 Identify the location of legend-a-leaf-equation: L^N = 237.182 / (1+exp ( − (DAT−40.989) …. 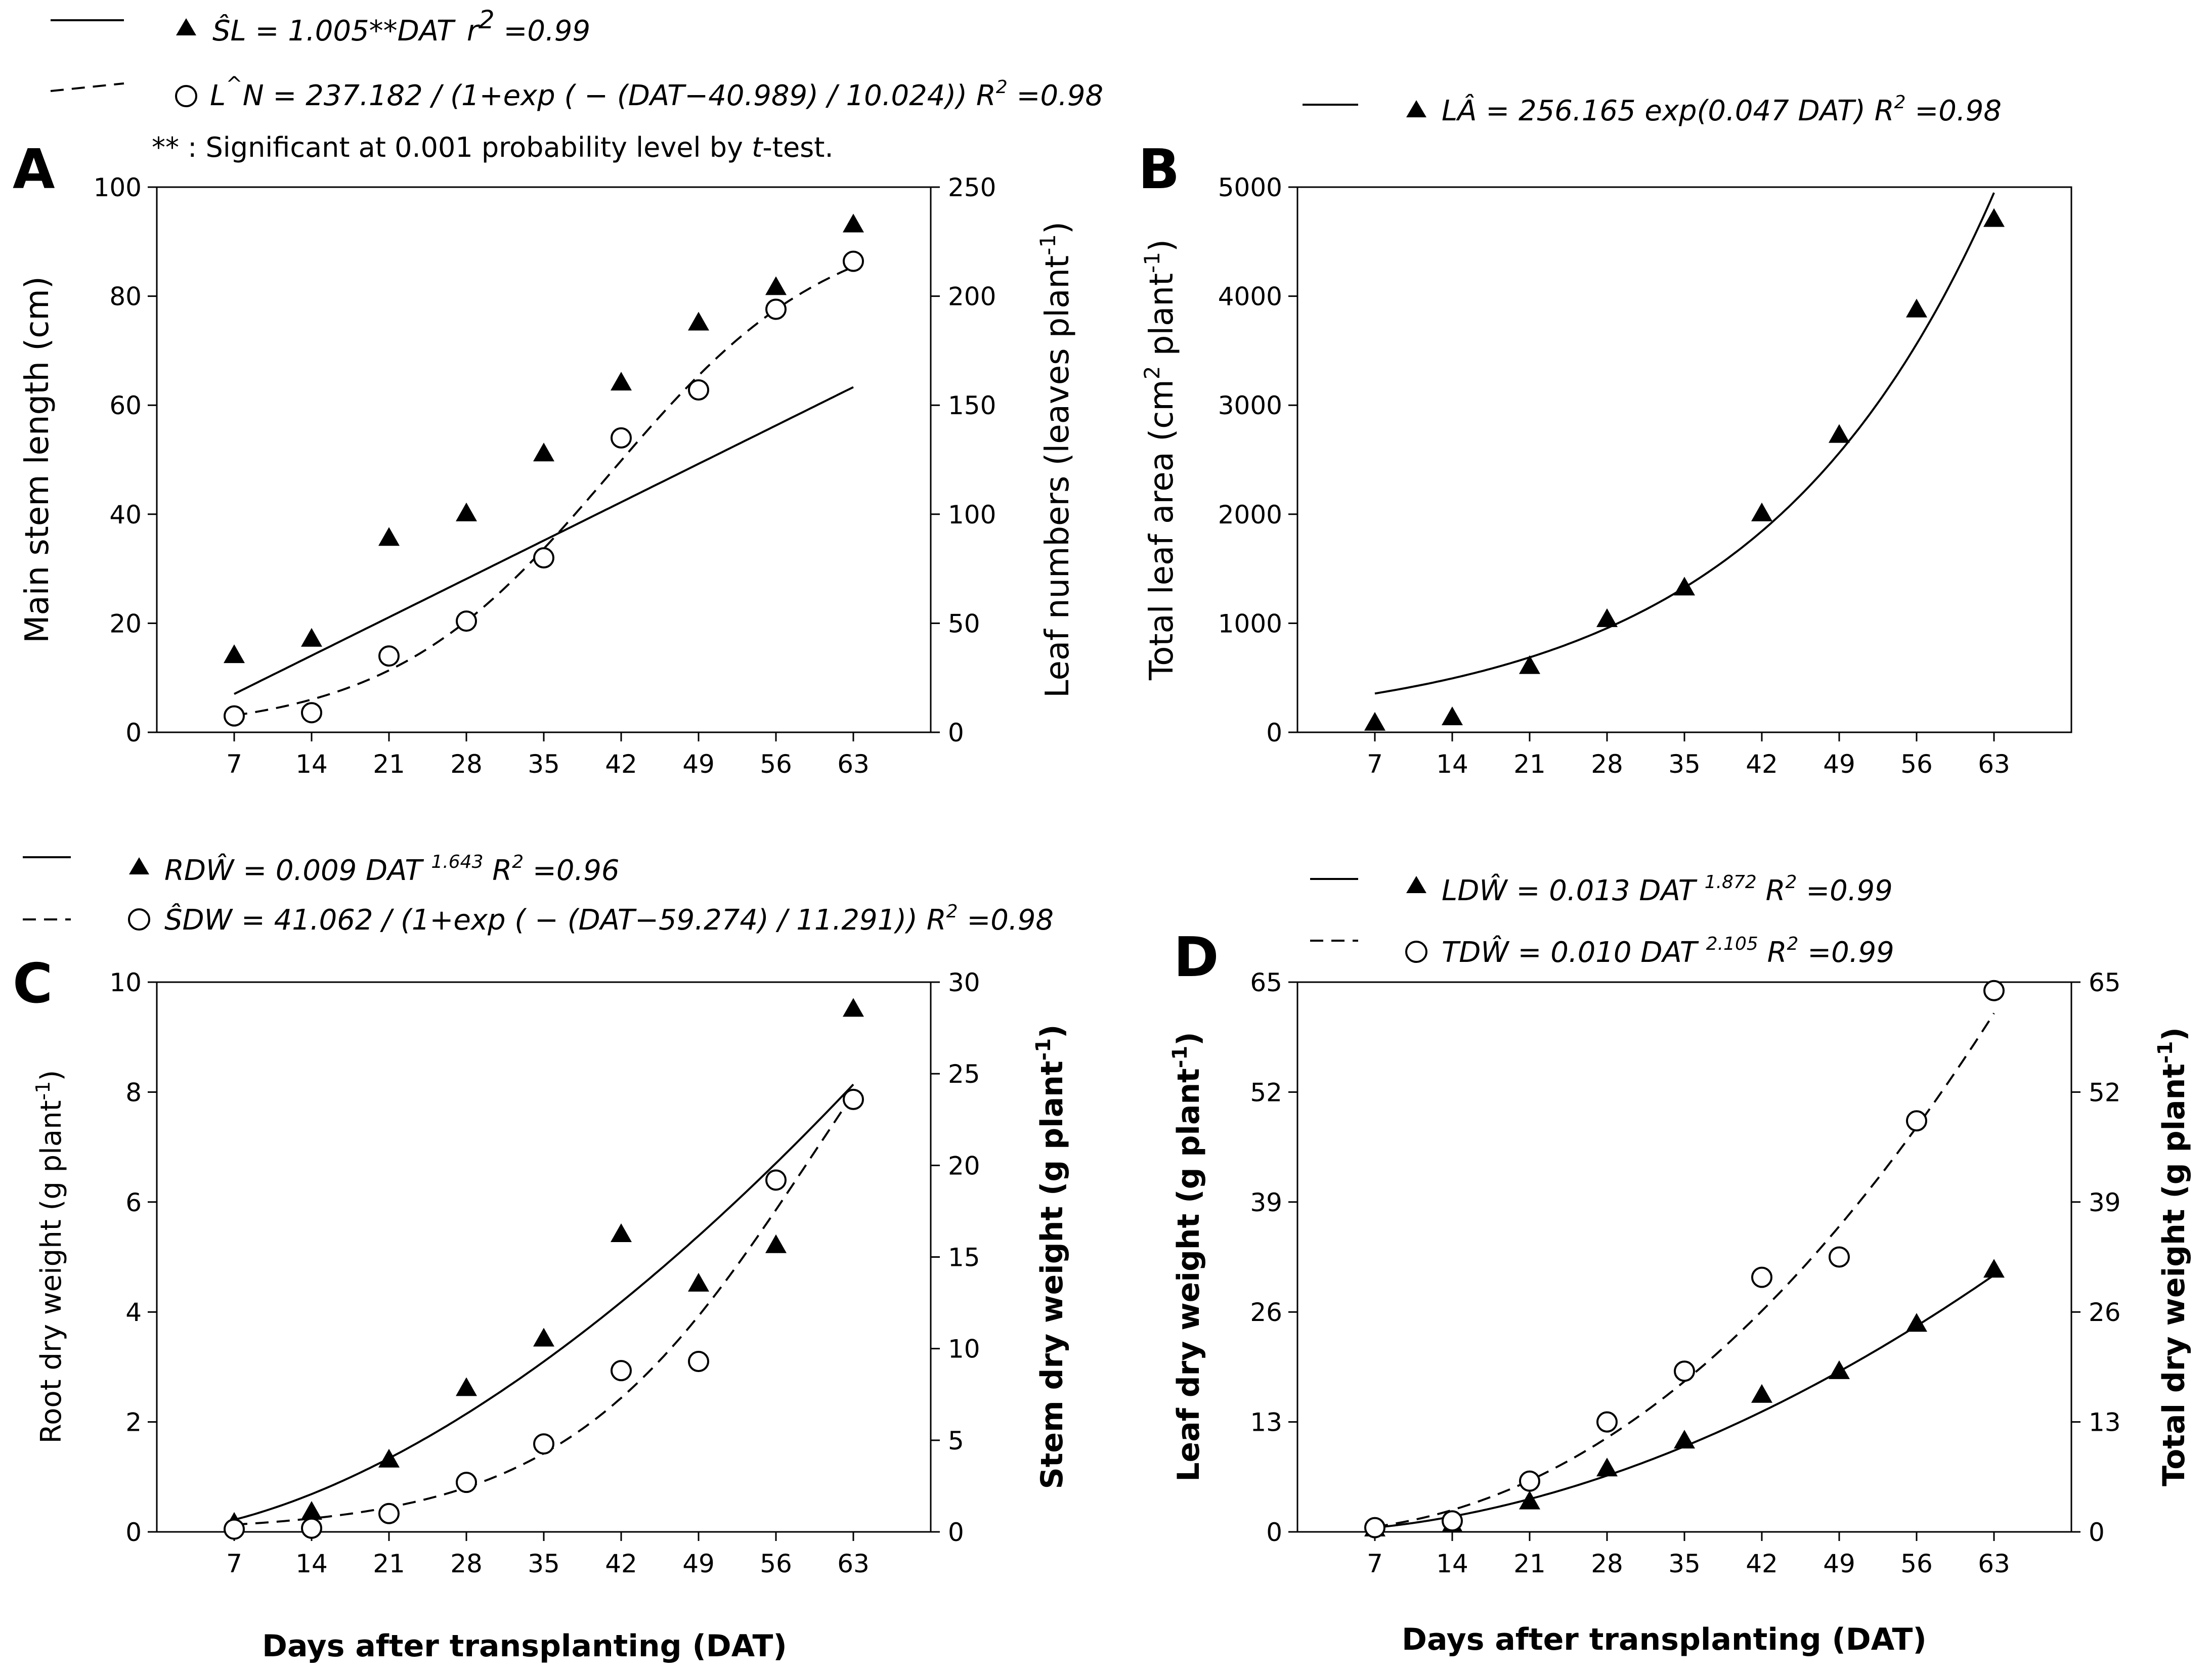
(656, 92).